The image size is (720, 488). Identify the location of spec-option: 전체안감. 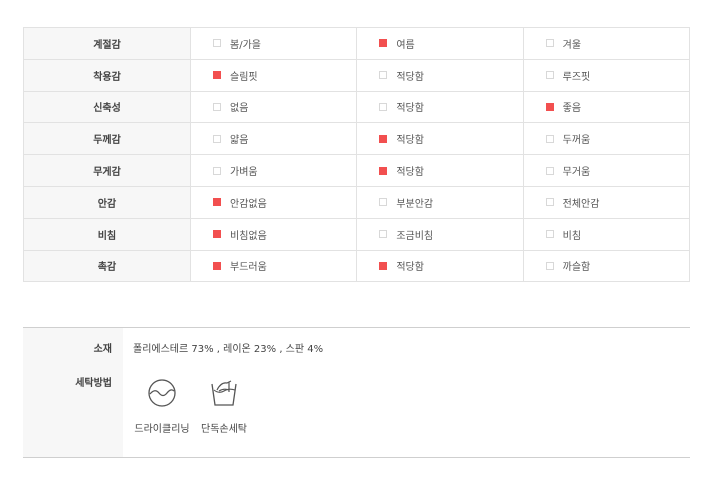
(606, 202).